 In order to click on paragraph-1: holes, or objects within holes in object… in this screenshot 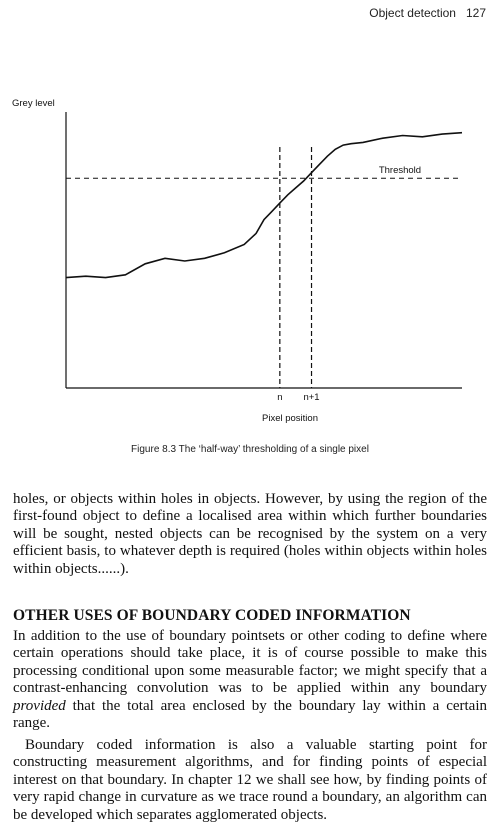, I will do `click(250, 534)`.